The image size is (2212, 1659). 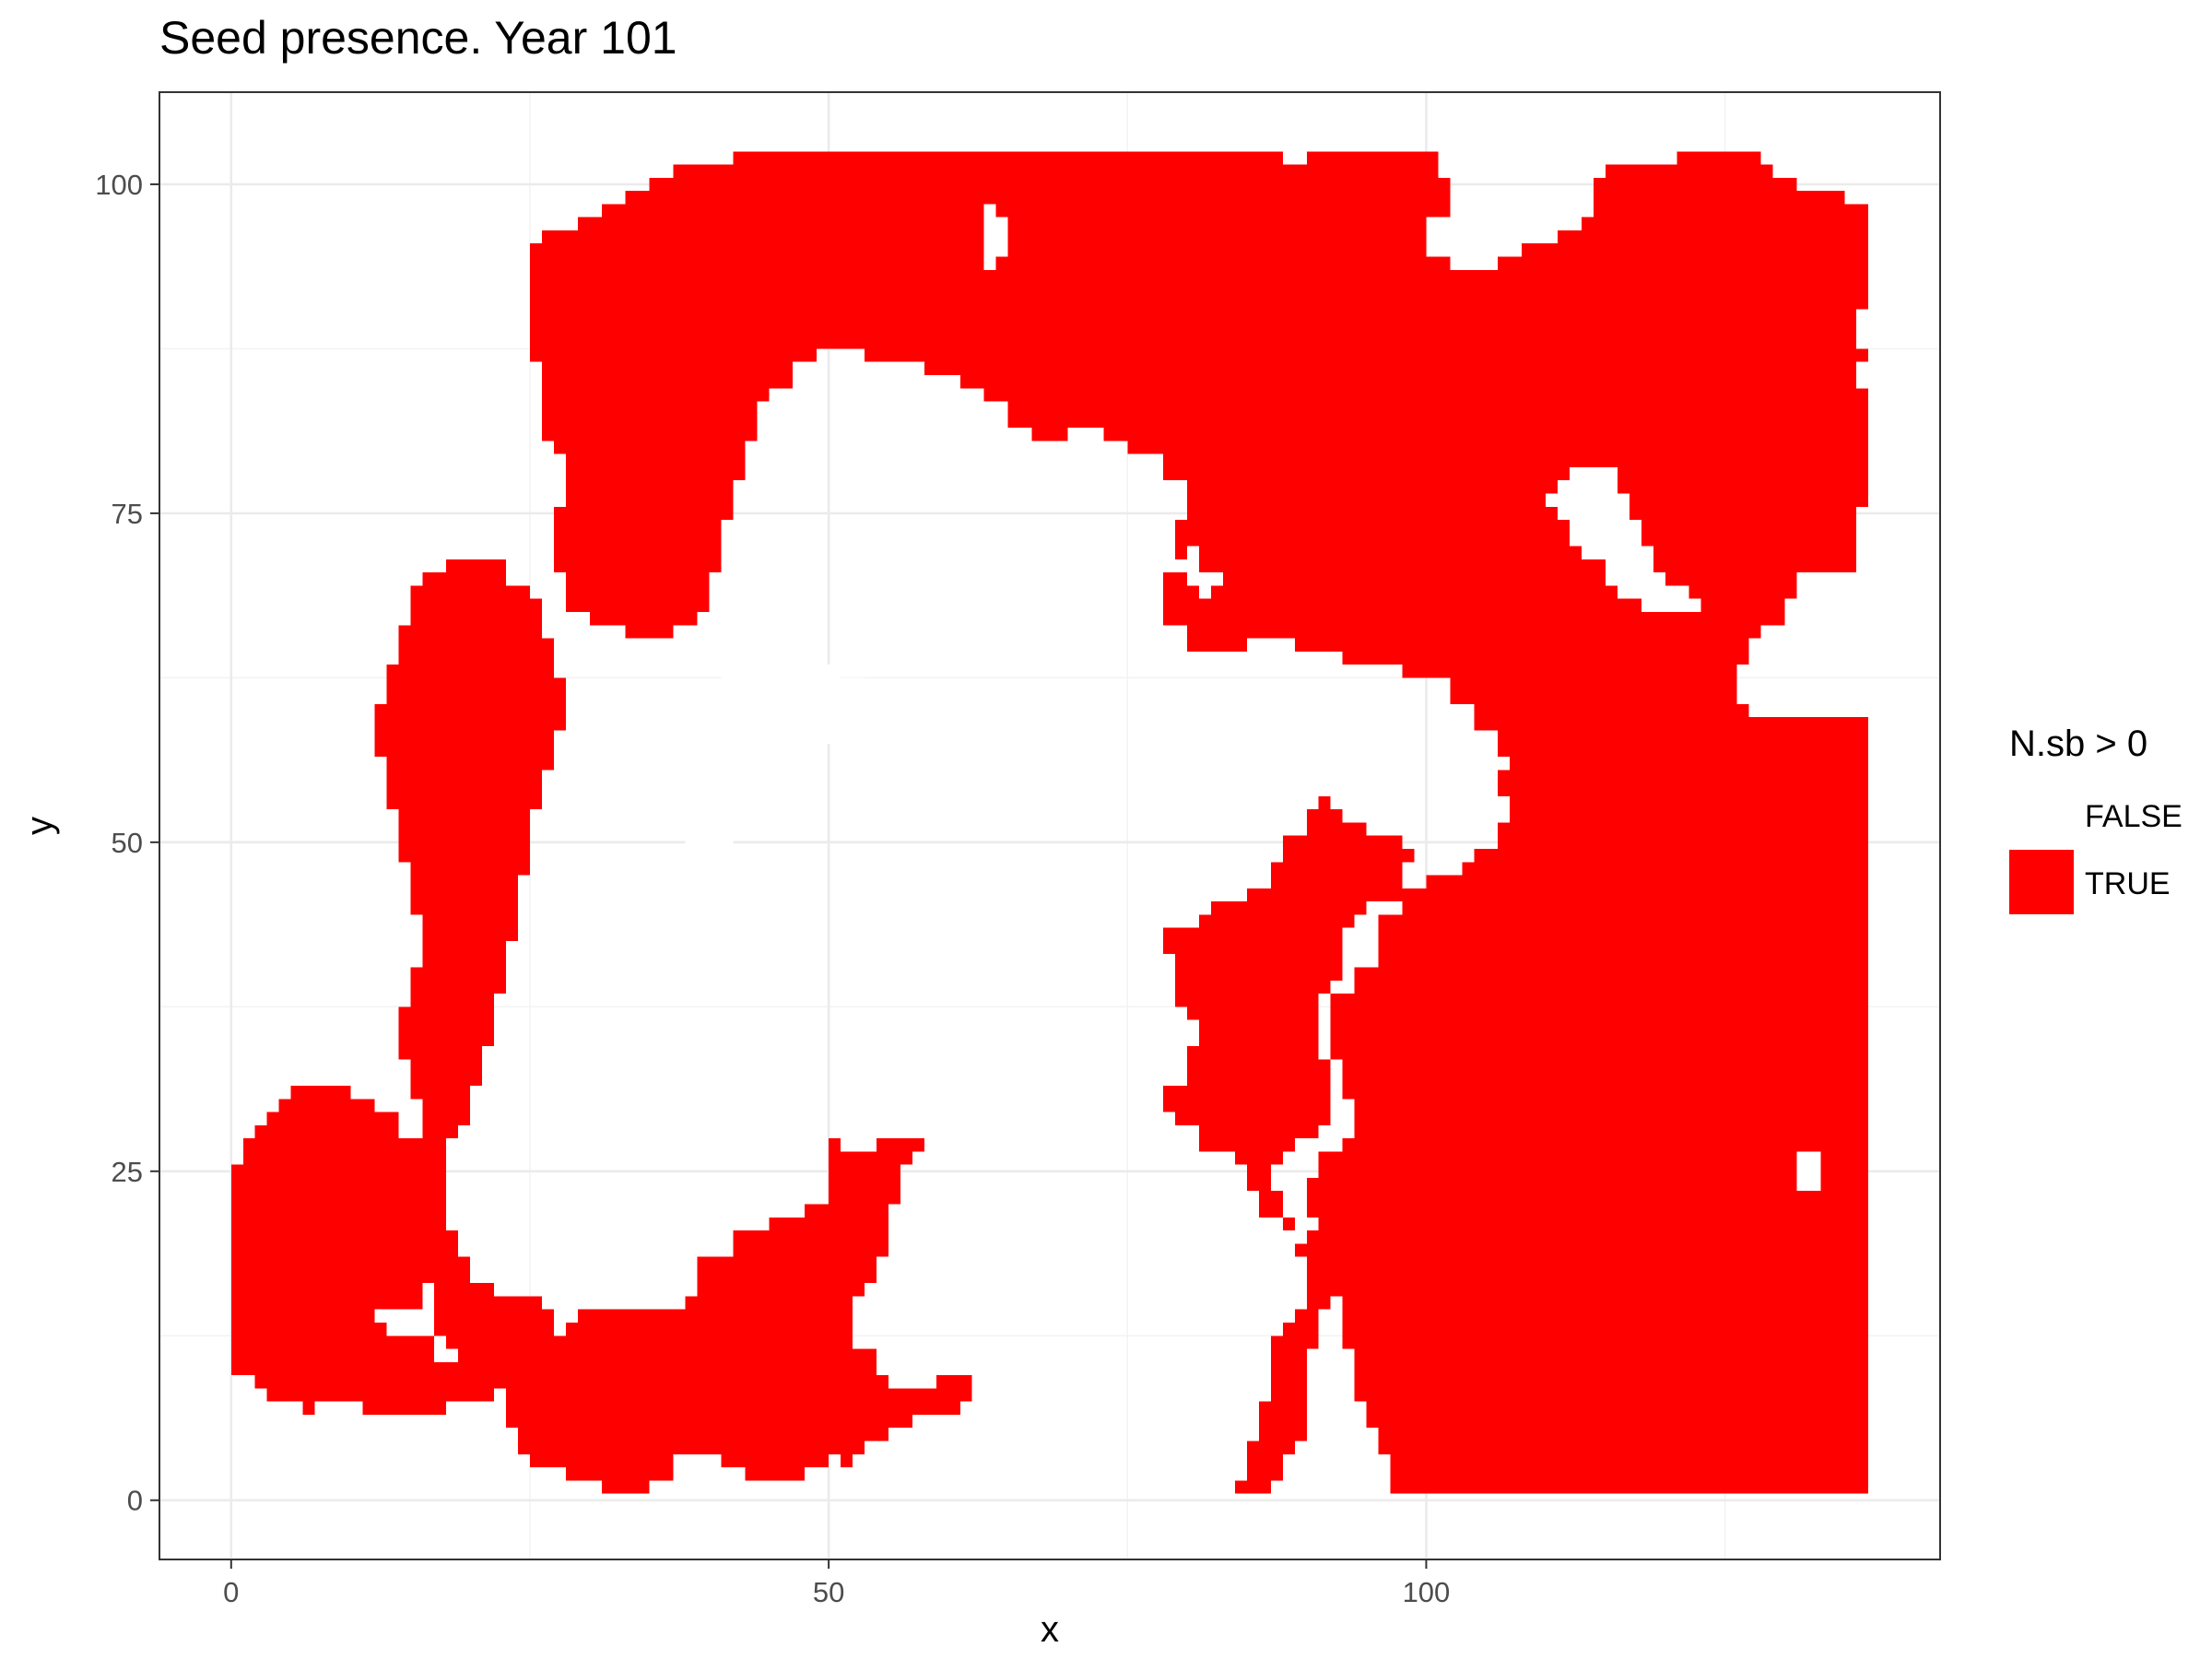 What do you see at coordinates (2078, 744) in the screenshot?
I see `legend-title: N.sb > 0` at bounding box center [2078, 744].